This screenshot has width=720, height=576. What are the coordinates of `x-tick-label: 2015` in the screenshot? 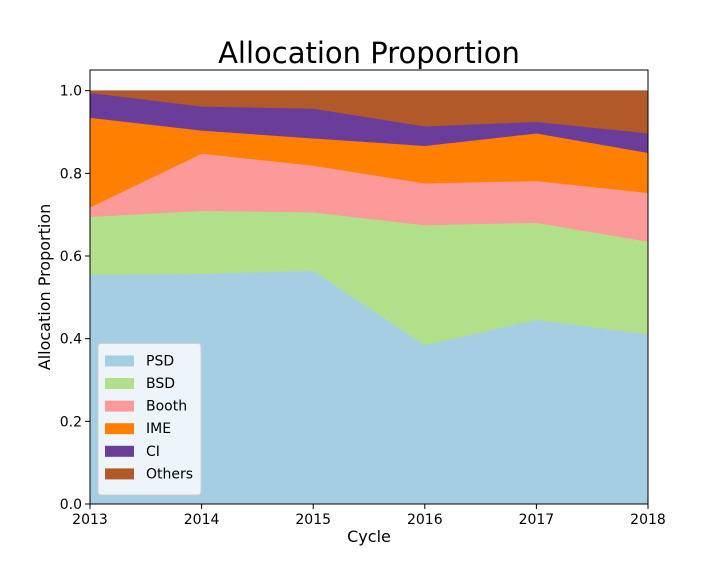 It's located at (313, 520).